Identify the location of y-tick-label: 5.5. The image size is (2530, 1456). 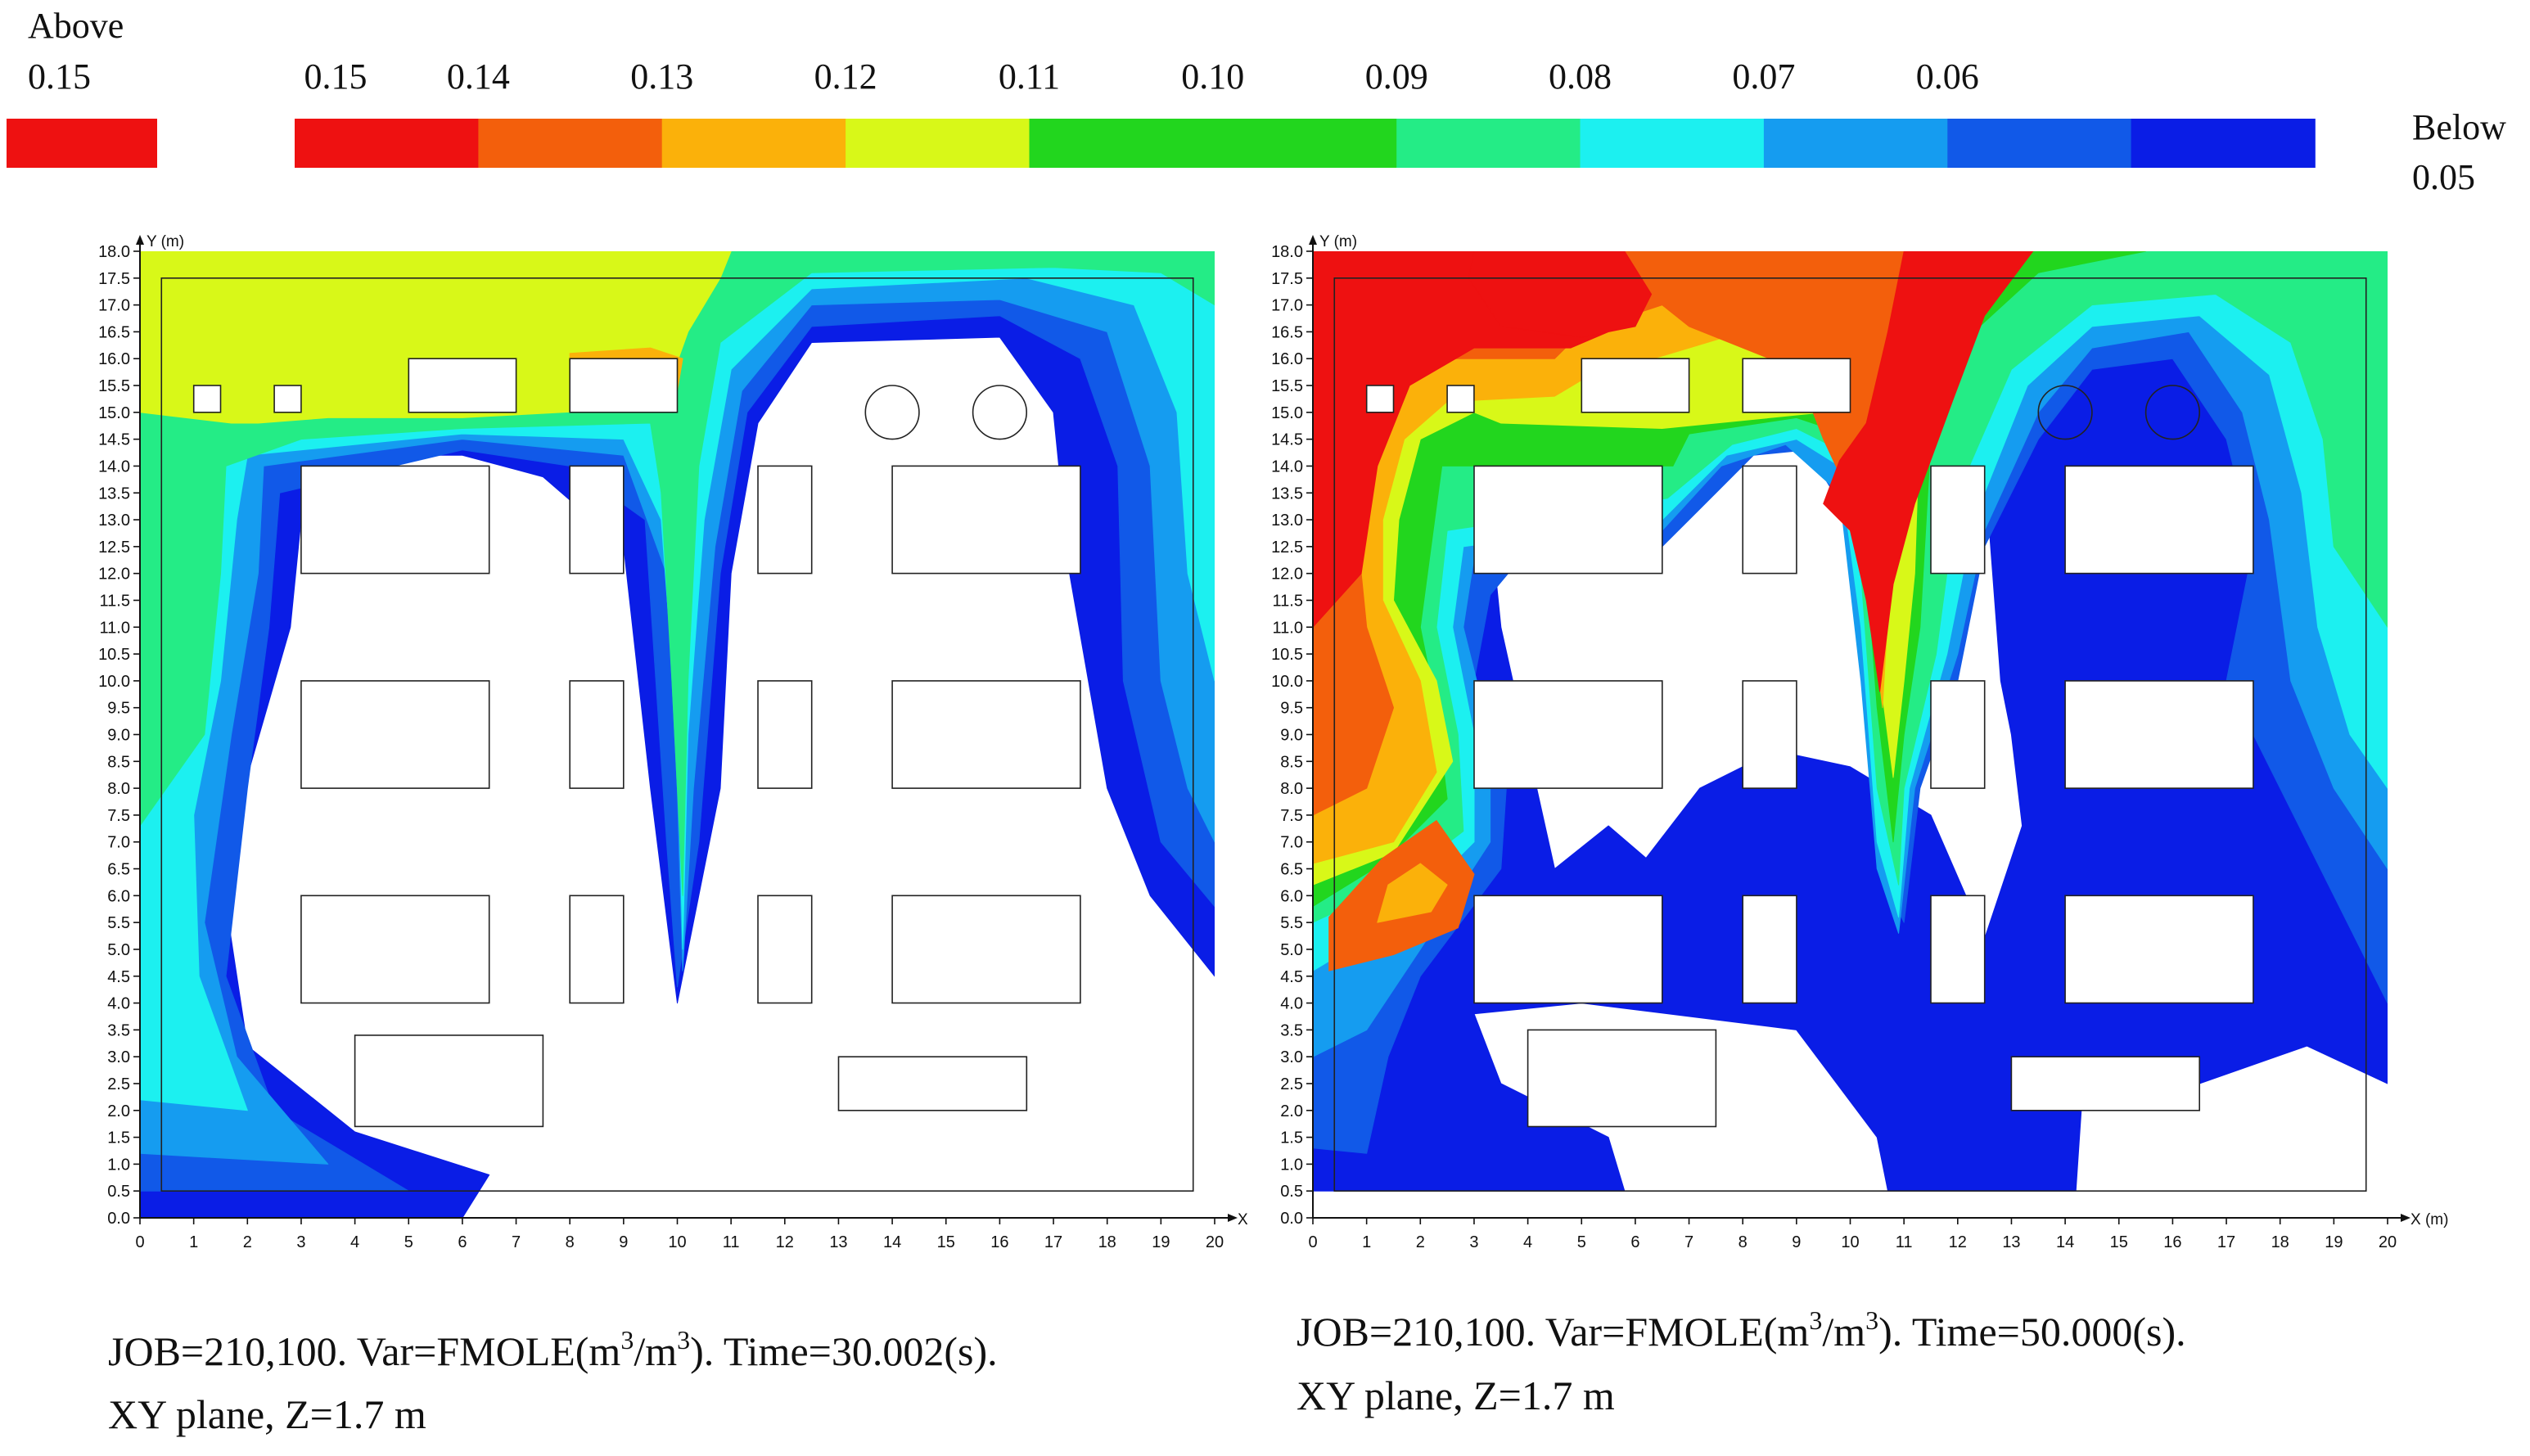
(1291, 923).